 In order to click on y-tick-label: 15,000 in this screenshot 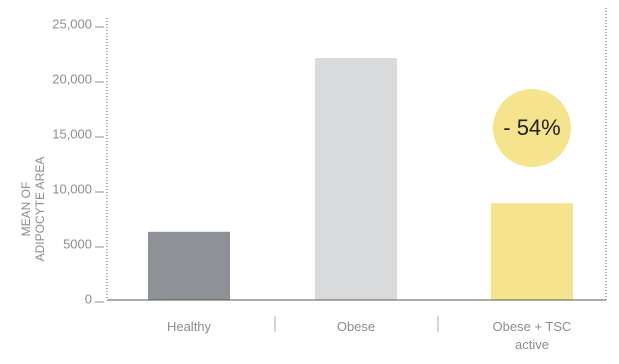, I will do `click(72, 133)`.